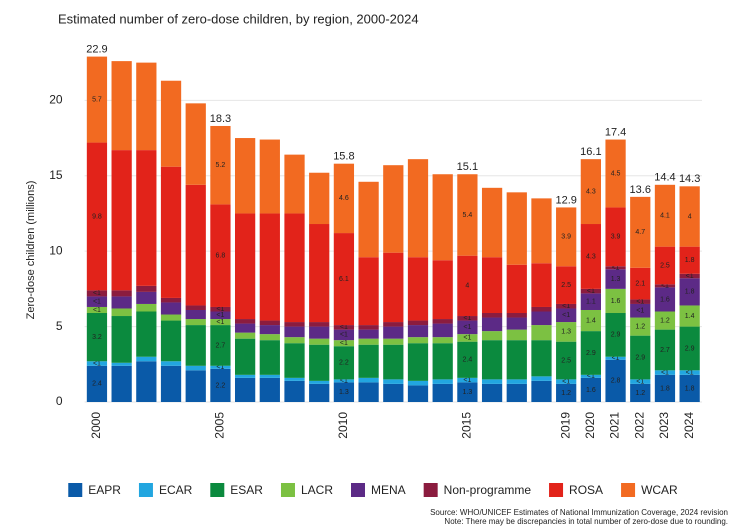 This screenshot has height=531, width=746. I want to click on data-label: 4.5, so click(616, 173).